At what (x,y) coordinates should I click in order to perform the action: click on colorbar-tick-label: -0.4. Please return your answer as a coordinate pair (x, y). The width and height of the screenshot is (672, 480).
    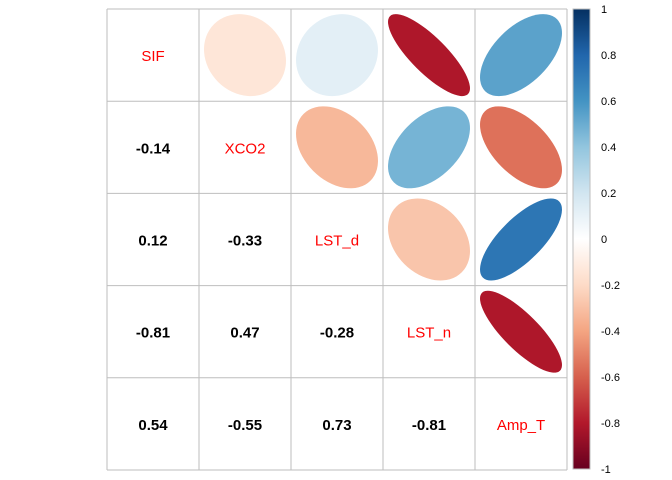
    Looking at the image, I should click on (610, 332).